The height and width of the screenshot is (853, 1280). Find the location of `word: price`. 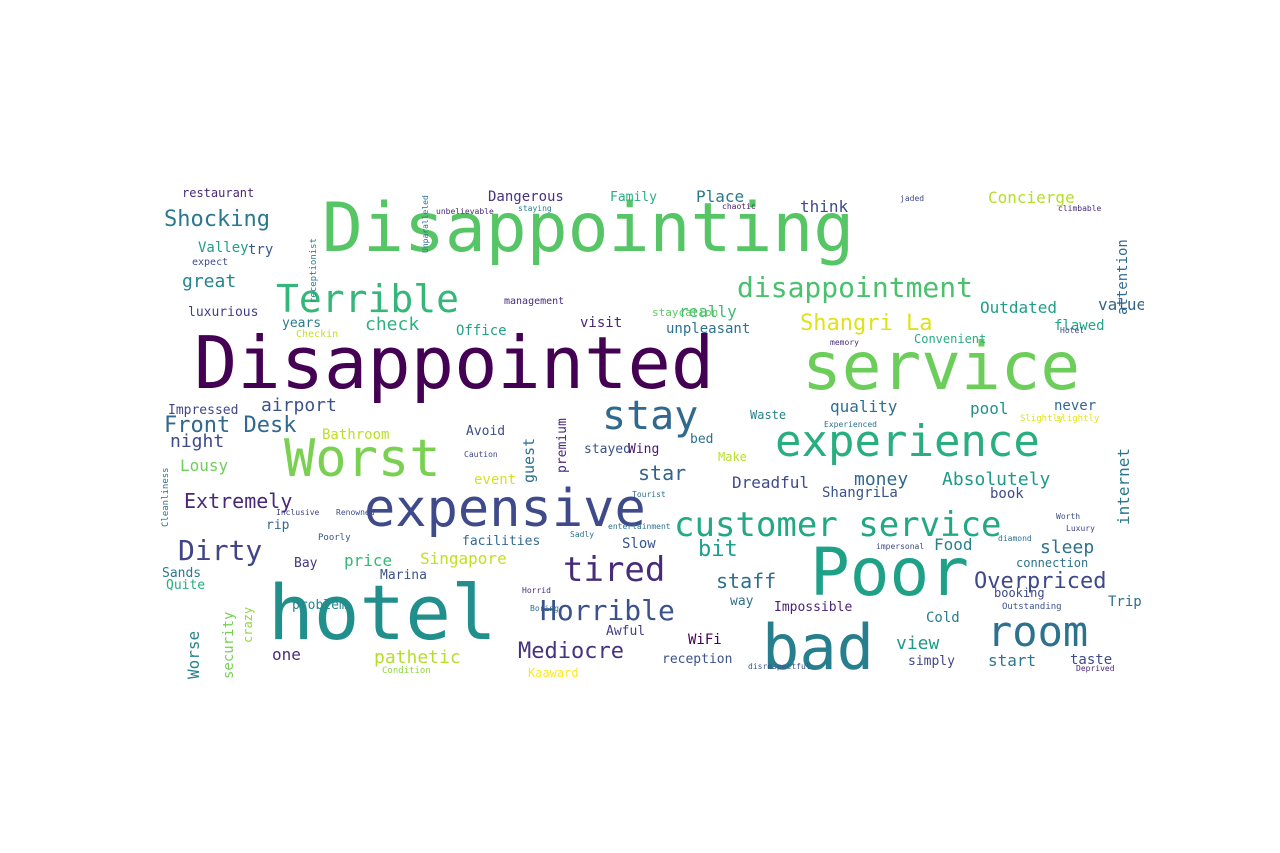

word: price is located at coordinates (368, 560).